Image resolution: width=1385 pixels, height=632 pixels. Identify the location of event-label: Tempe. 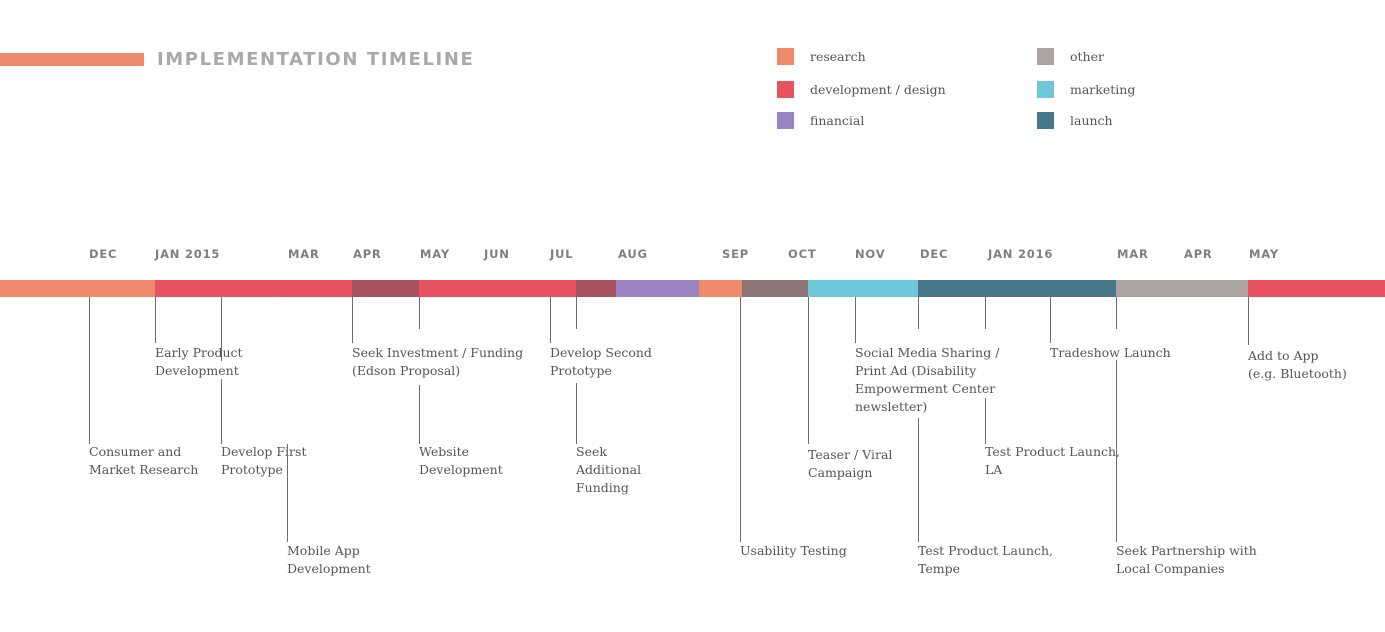
(939, 568).